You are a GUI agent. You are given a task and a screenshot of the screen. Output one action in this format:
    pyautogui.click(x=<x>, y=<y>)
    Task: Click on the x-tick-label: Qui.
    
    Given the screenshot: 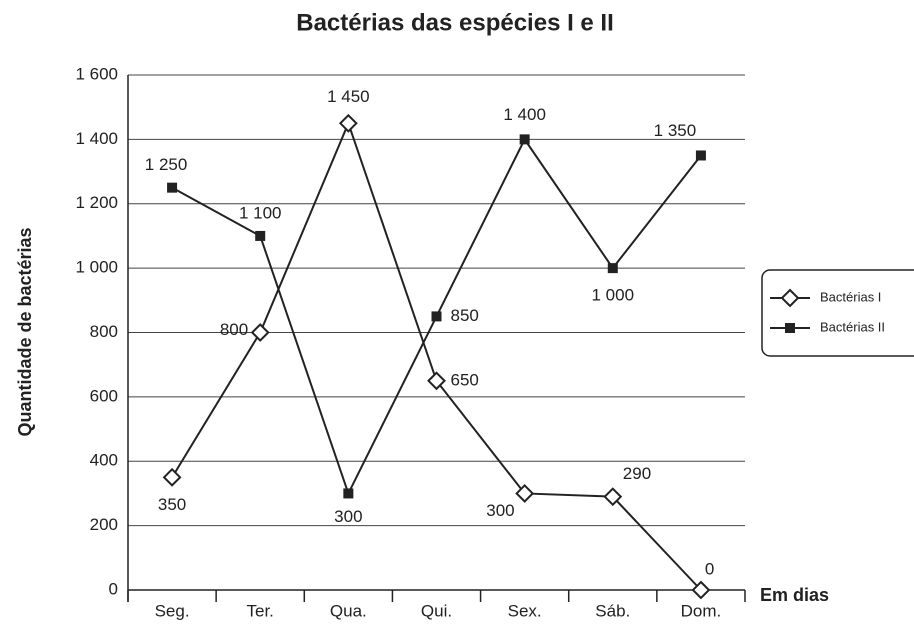 What is the action you would take?
    pyautogui.click(x=436, y=610)
    